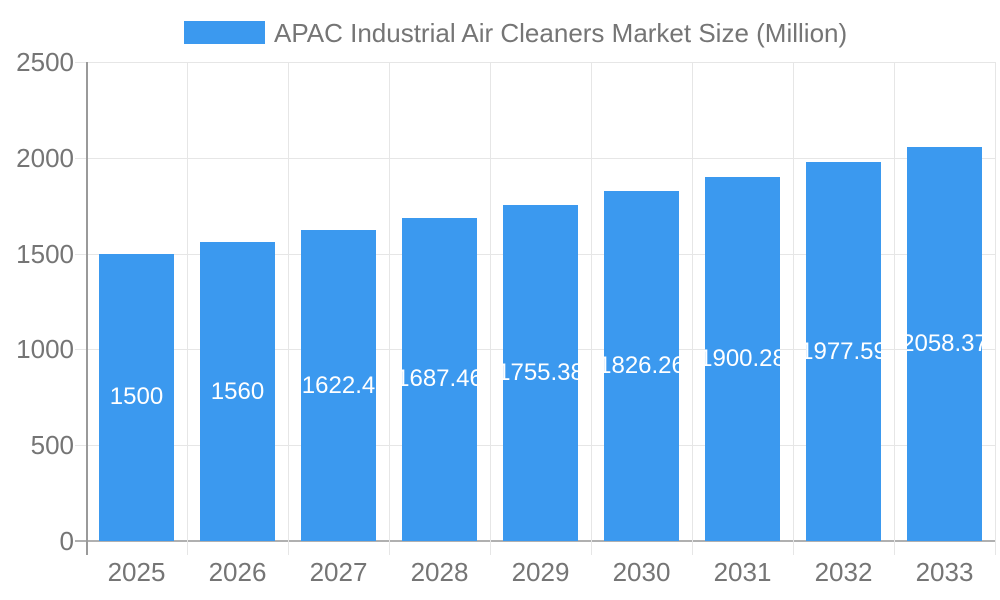  What do you see at coordinates (843, 572) in the screenshot?
I see `x-tick-label: 2032` at bounding box center [843, 572].